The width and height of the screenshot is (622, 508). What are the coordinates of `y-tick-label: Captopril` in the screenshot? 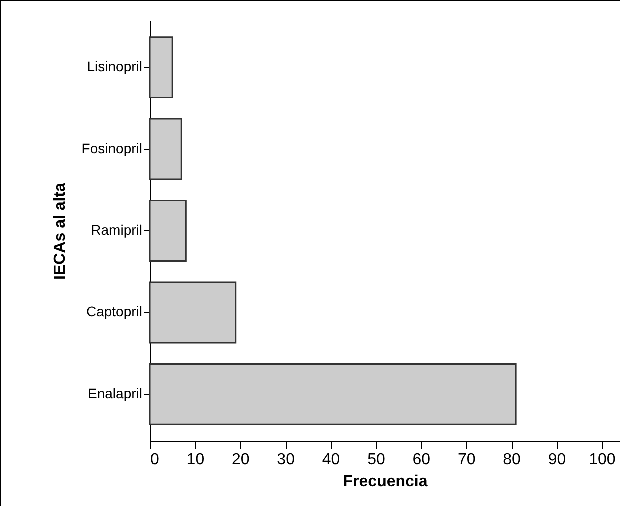 It's located at (114, 312).